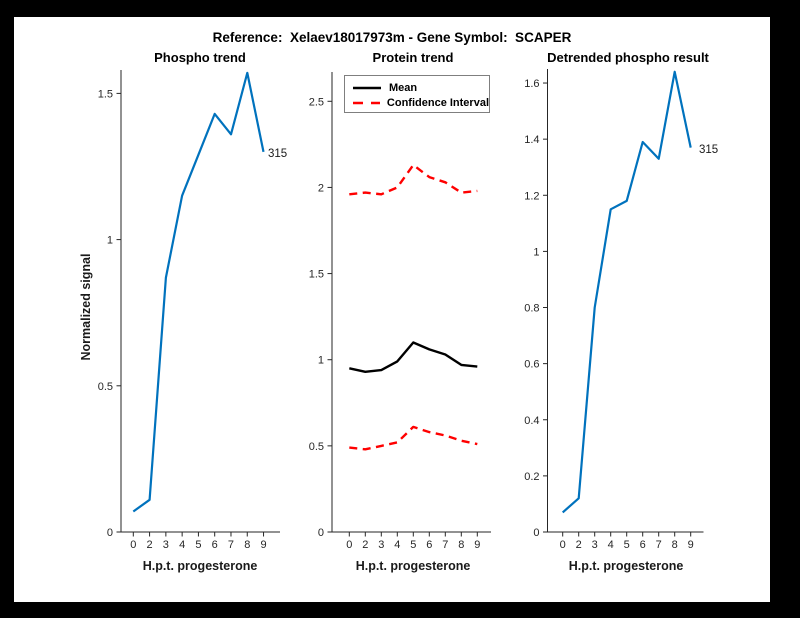 Image resolution: width=800 pixels, height=618 pixels. What do you see at coordinates (628, 57) in the screenshot?
I see `subplot-title-detrended-phospho: Detrended phospho result` at bounding box center [628, 57].